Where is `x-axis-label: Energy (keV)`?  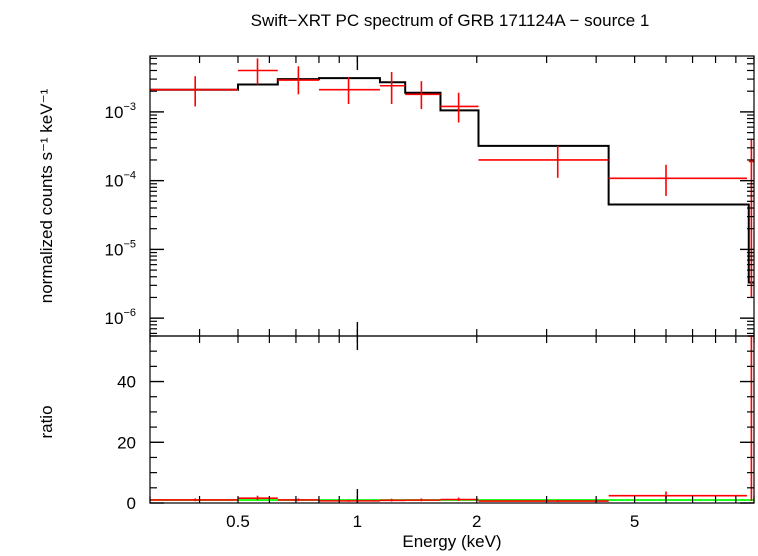 x-axis-label: Energy (keV) is located at coordinates (451, 541).